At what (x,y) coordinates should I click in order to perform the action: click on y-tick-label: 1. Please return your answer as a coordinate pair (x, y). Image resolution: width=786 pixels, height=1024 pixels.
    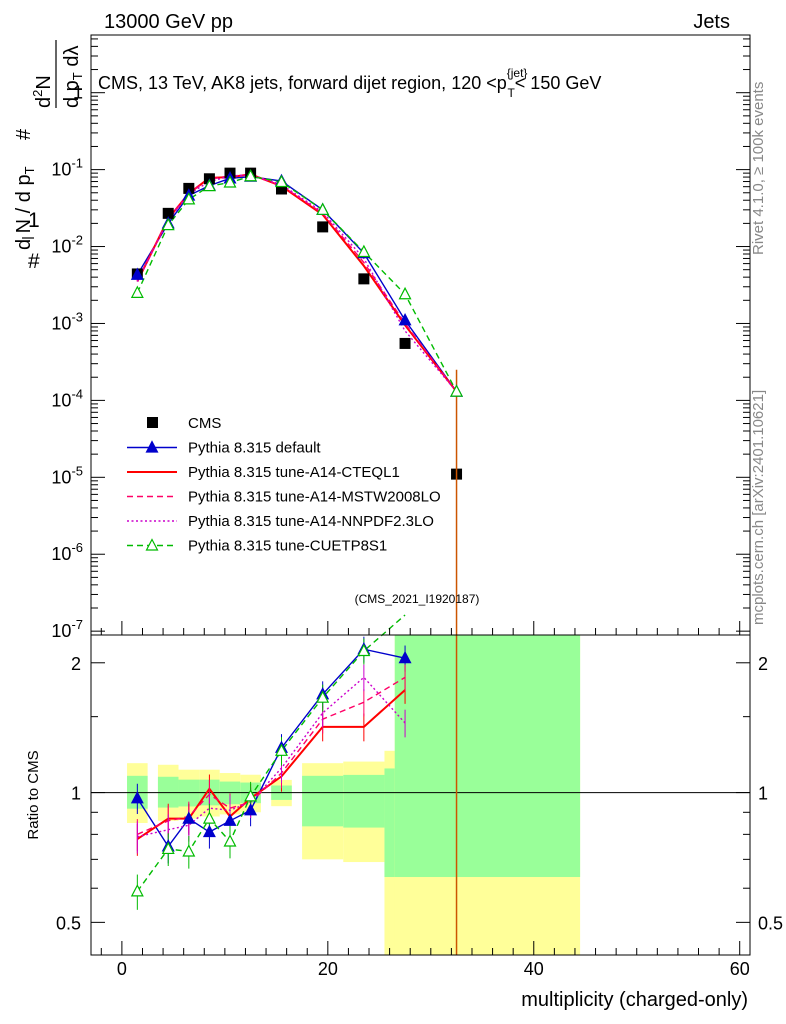
    Looking at the image, I should click on (78, 93).